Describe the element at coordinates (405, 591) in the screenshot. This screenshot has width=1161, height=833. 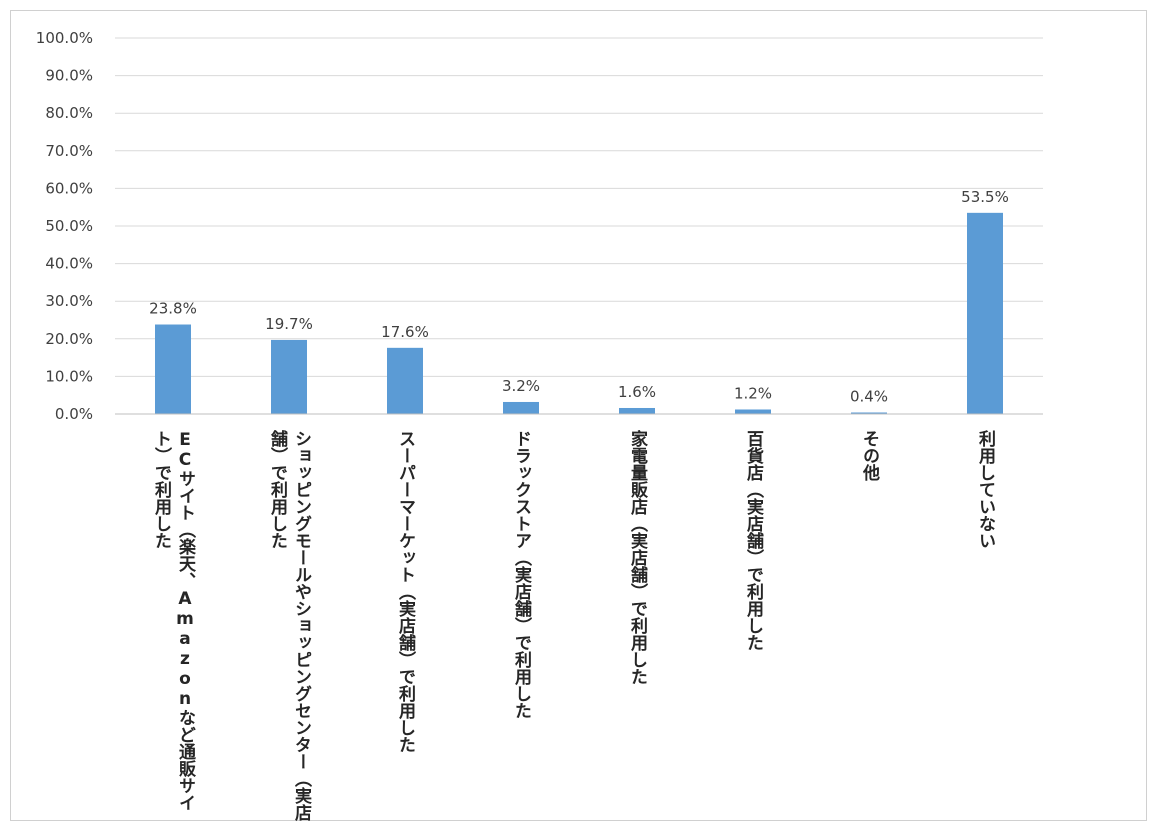
I see `category-label: スーパーマーケット（実店舗）で利用した` at that location.